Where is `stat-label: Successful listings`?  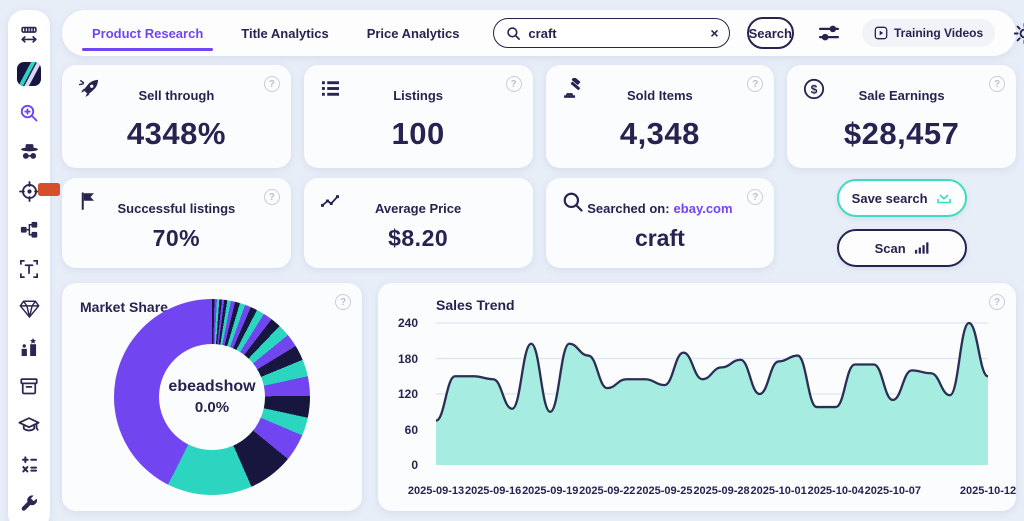 stat-label: Successful listings is located at coordinates (176, 208).